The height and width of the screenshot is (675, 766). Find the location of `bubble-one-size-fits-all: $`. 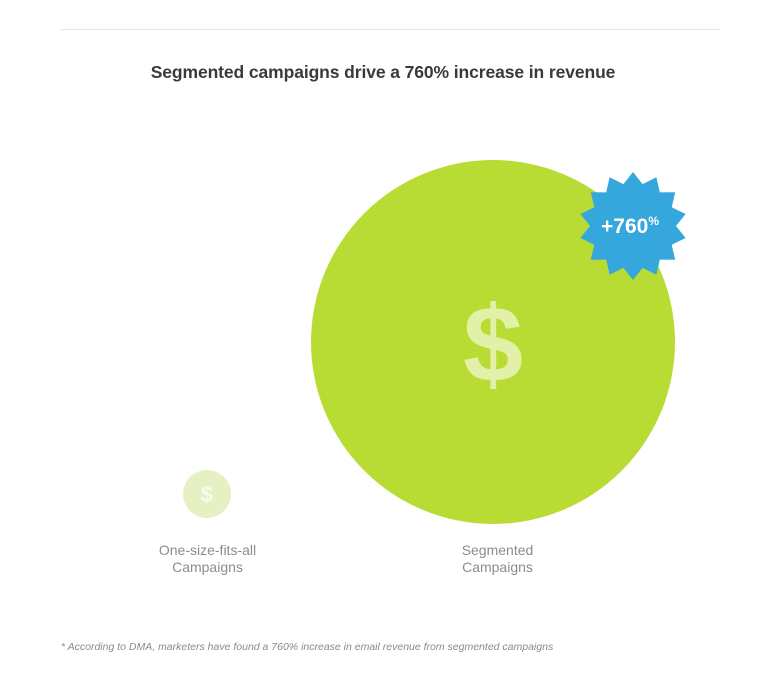

bubble-one-size-fits-all: $ is located at coordinates (207, 494).